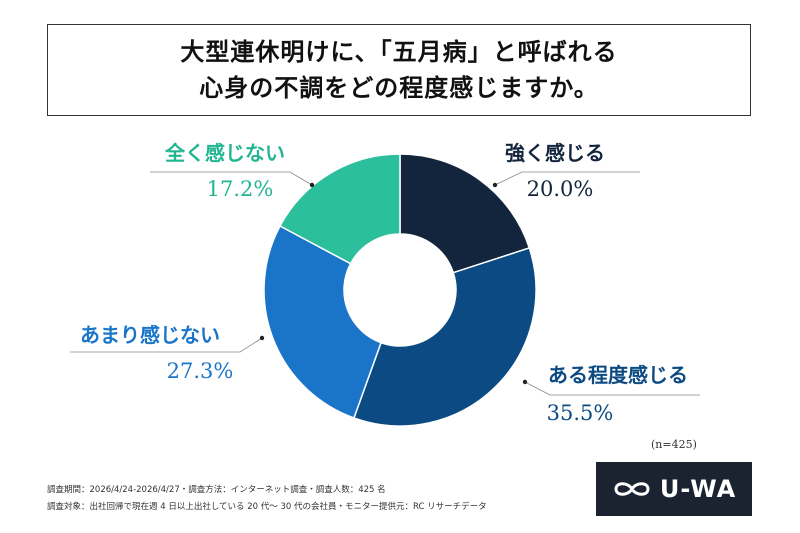  What do you see at coordinates (240, 189) in the screenshot?
I see `slice-value-4: 17.2%` at bounding box center [240, 189].